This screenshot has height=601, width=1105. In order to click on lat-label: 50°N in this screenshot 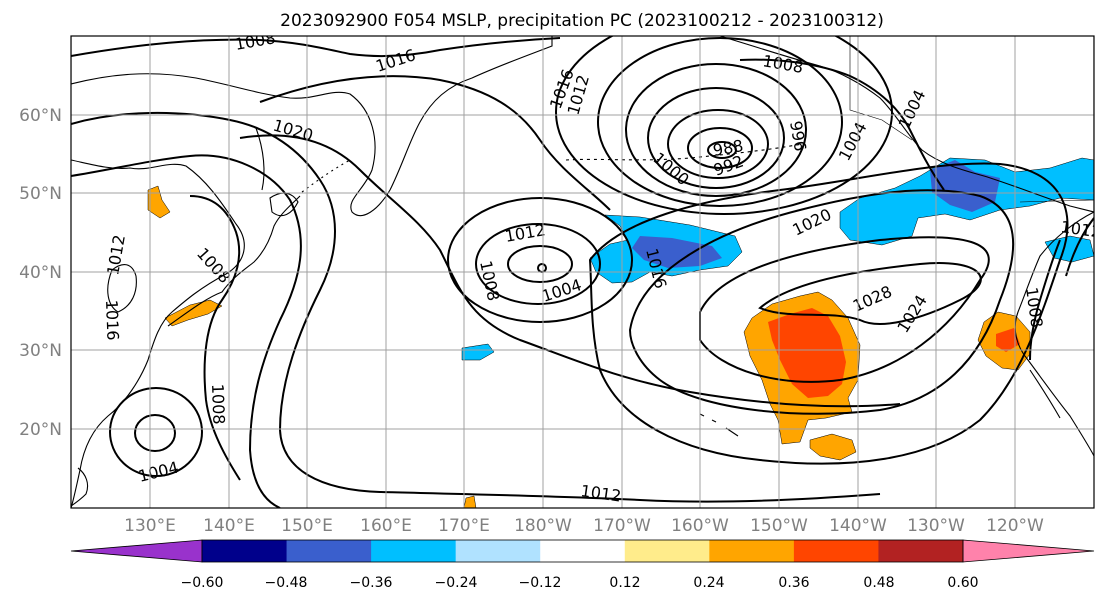, I will do `click(40, 194)`.